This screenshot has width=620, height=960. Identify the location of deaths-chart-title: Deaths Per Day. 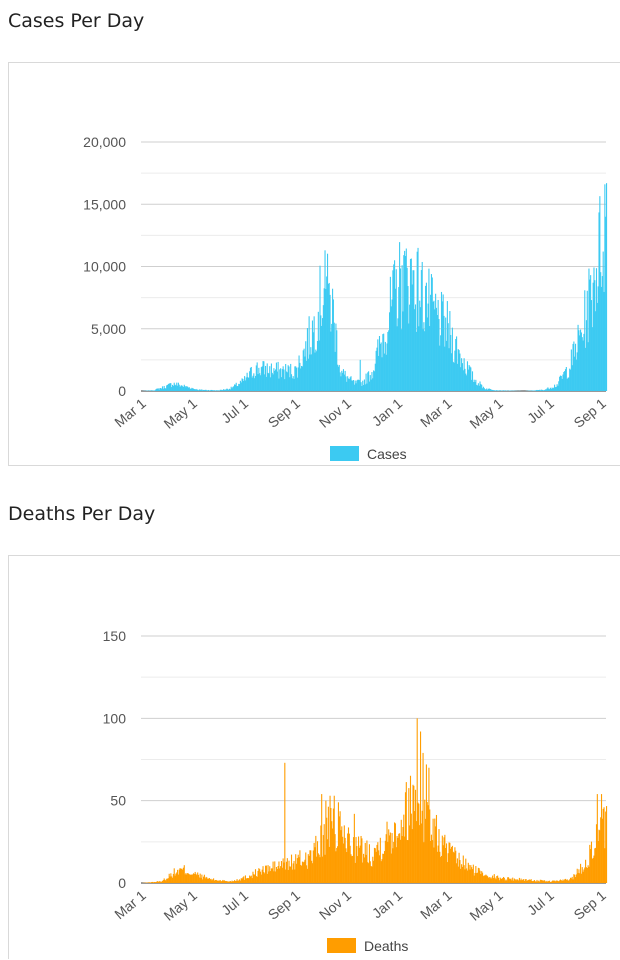
(81, 514).